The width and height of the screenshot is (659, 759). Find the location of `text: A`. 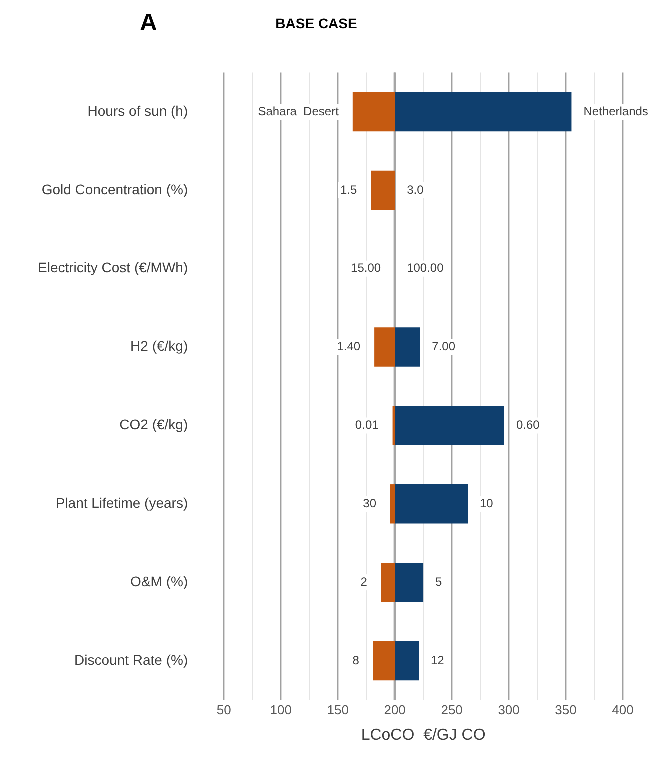

text: A is located at coordinates (149, 23).